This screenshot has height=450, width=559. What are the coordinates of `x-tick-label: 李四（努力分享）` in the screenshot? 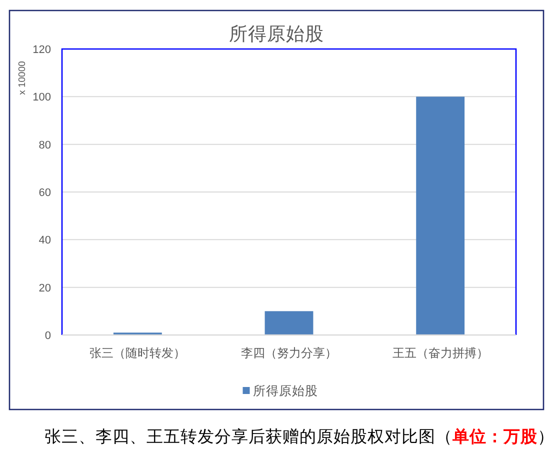 It's located at (289, 353).